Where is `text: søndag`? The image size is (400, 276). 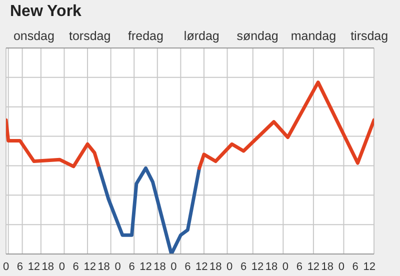 text: søndag is located at coordinates (257, 36).